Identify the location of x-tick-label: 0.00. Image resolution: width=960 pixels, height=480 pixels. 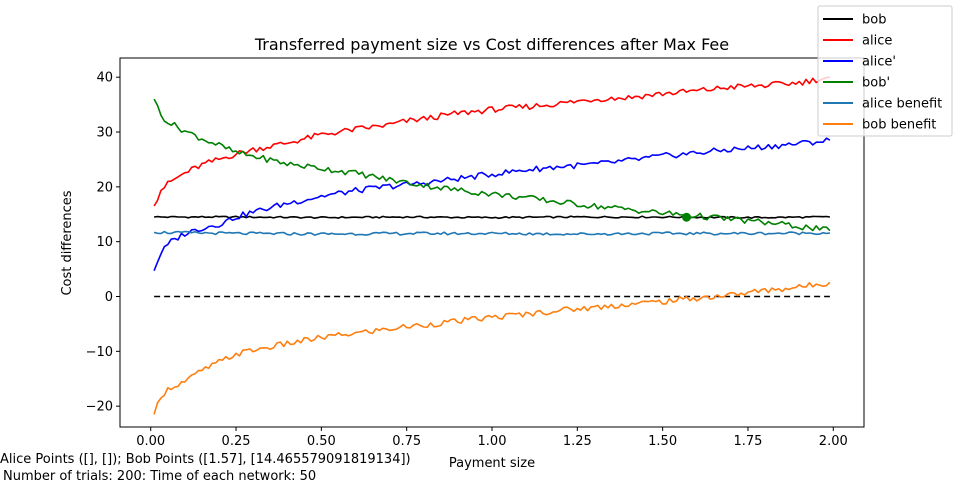
(150, 441).